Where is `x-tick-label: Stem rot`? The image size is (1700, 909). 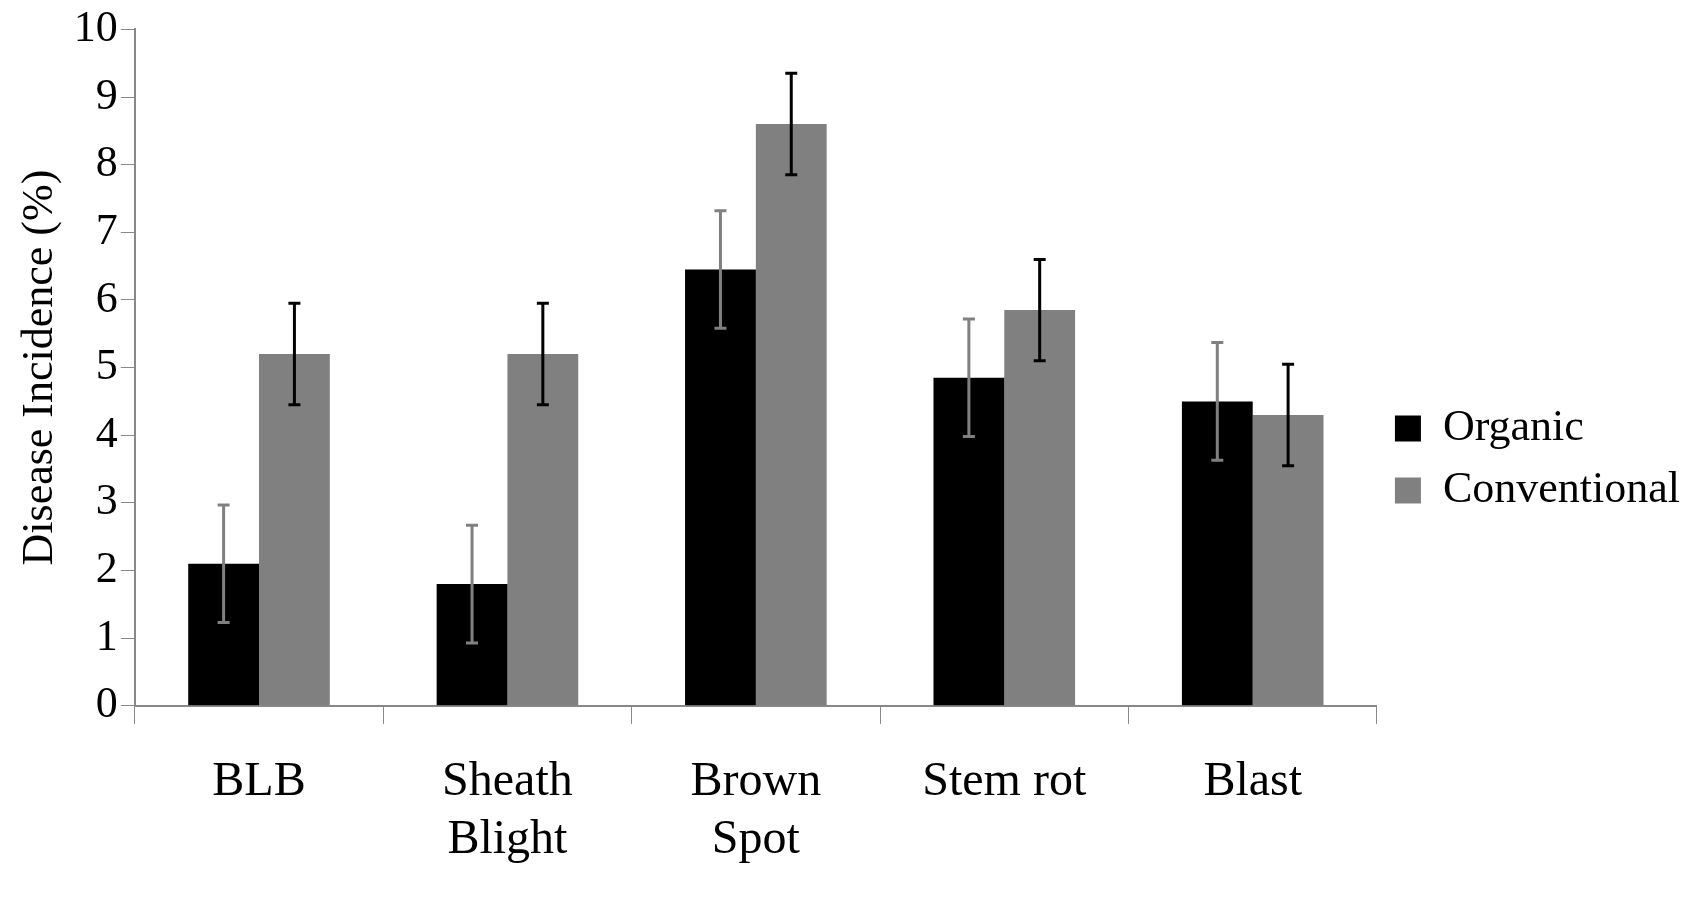 x-tick-label: Stem rot is located at coordinates (1004, 779).